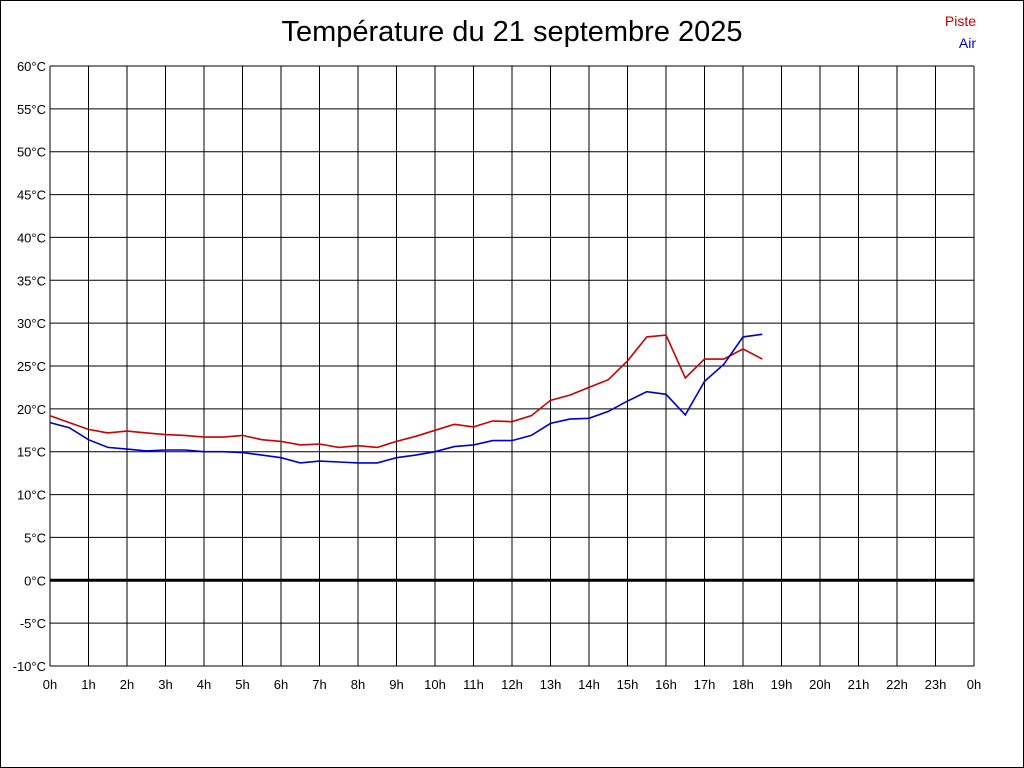 The height and width of the screenshot is (768, 1024). What do you see at coordinates (473, 684) in the screenshot?
I see `x-tick-label: 11h` at bounding box center [473, 684].